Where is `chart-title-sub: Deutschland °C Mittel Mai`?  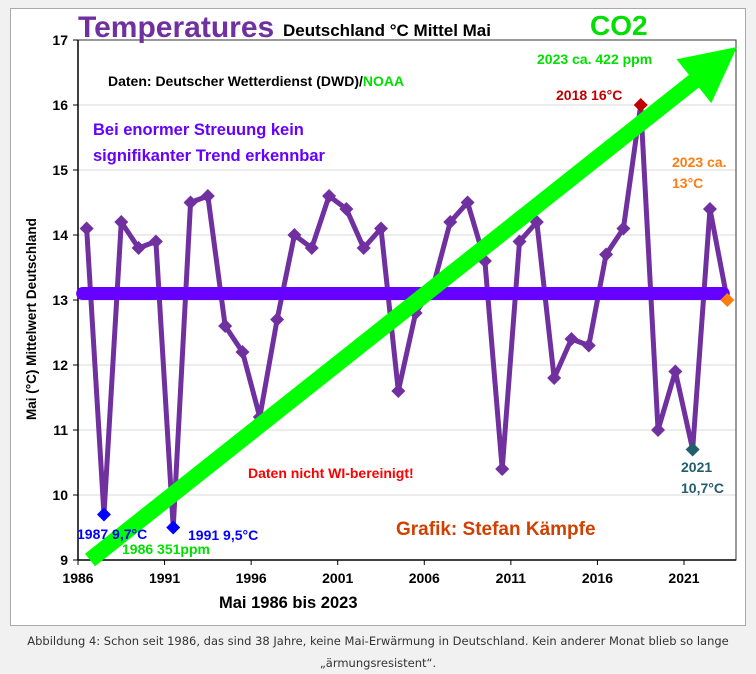 chart-title-sub: Deutschland °C Mittel Mai is located at coordinates (387, 30).